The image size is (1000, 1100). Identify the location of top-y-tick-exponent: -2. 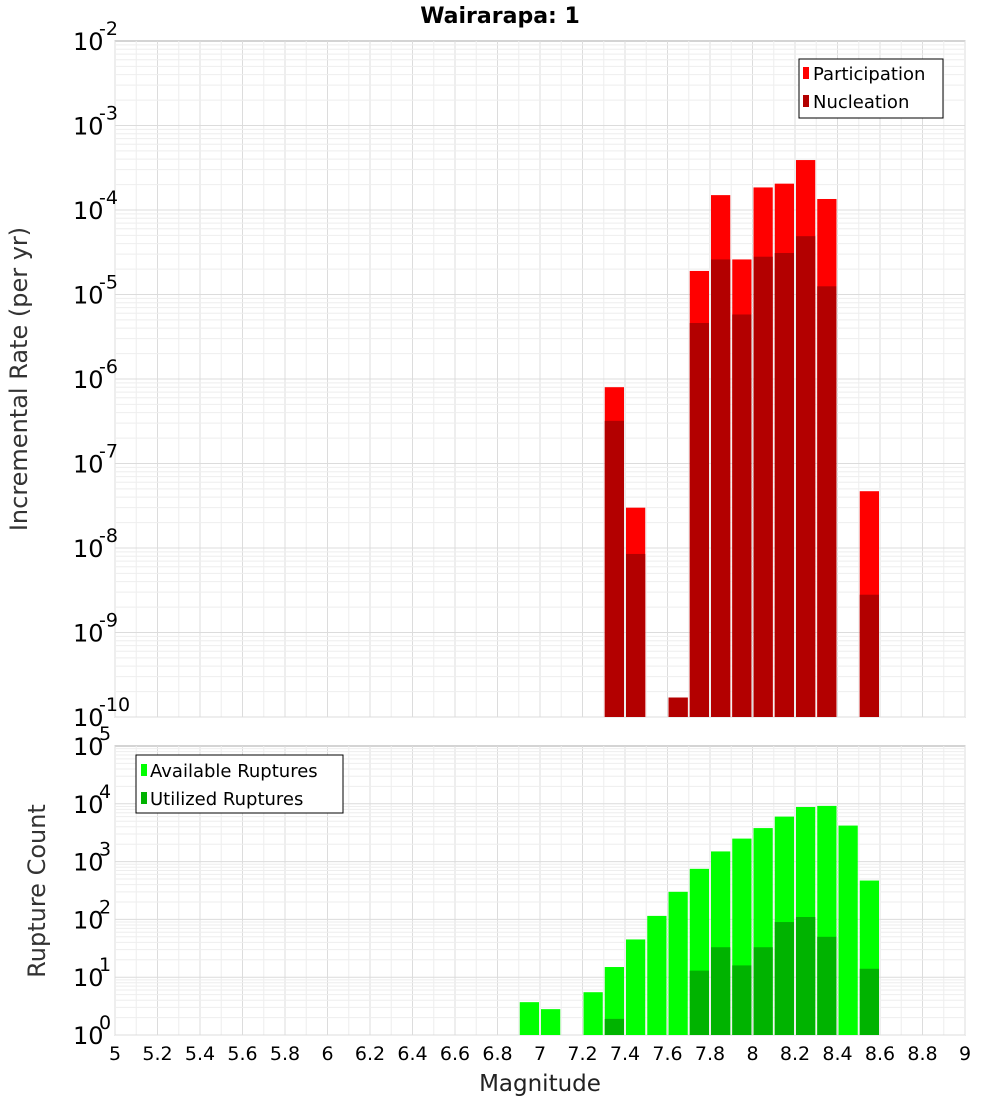
(108, 29).